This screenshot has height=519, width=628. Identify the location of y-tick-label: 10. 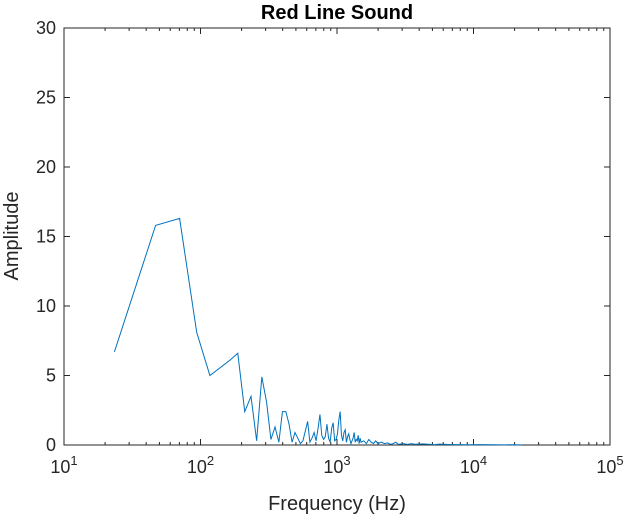
(46, 306).